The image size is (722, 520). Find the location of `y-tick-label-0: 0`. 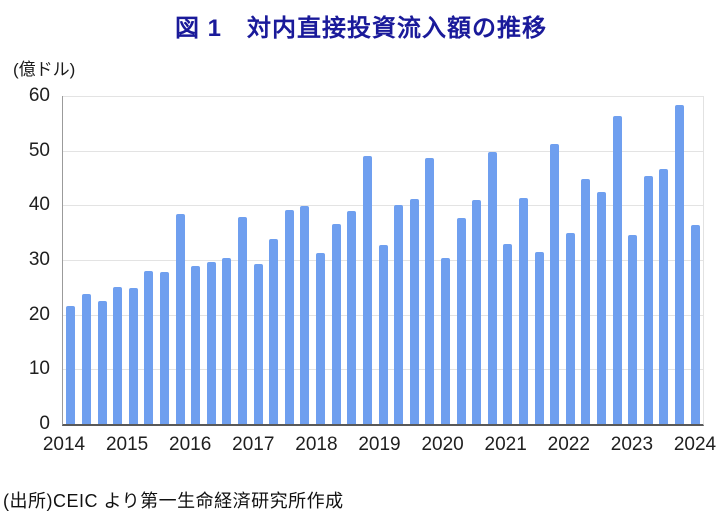

y-tick-label-0: 0 is located at coordinates (44, 423).